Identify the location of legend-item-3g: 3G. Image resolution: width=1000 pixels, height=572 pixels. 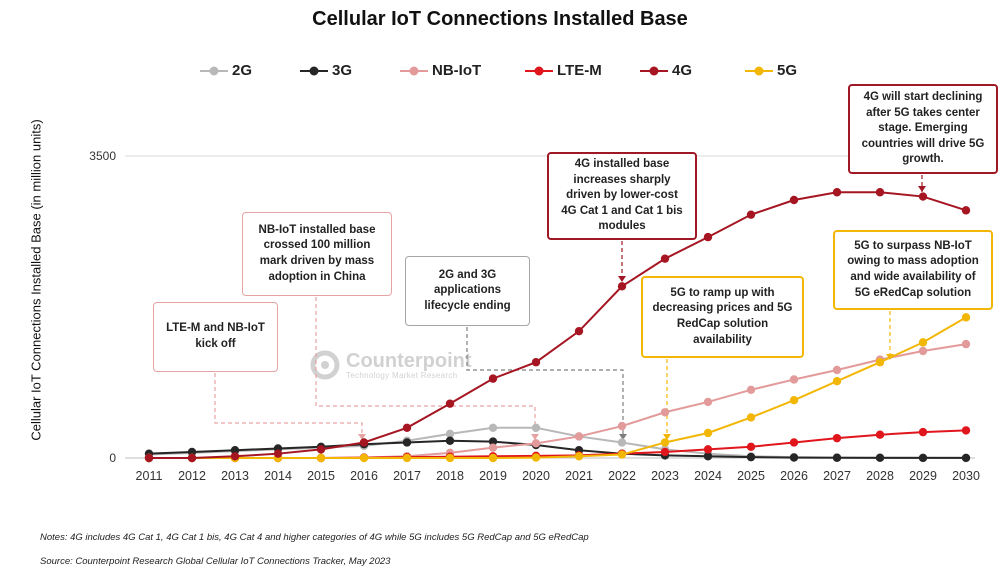
(326, 70).